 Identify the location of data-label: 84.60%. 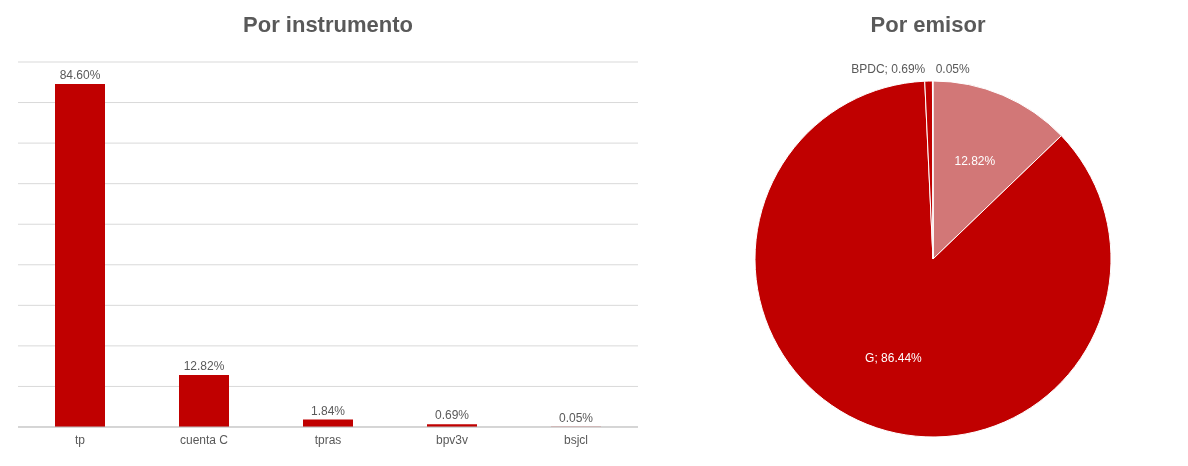
(80, 74).